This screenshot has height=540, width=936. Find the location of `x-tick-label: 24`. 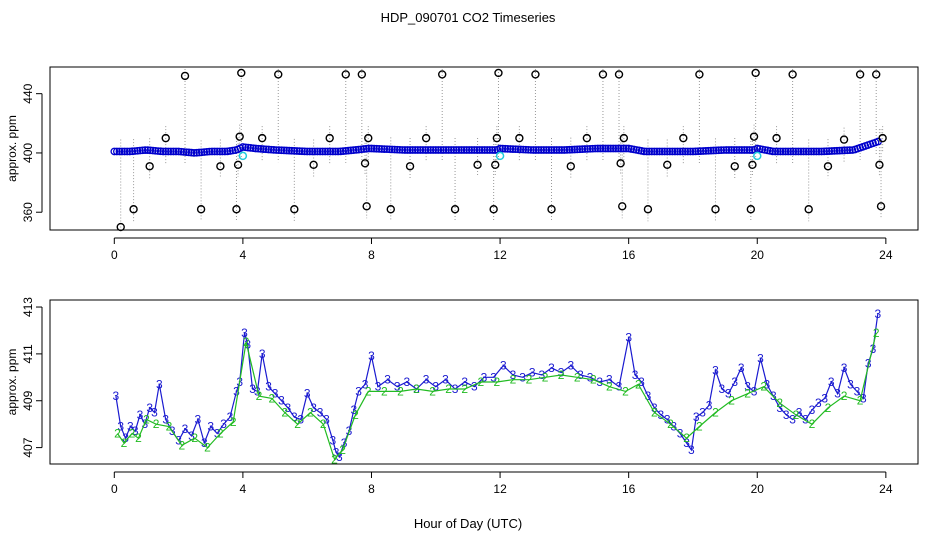

x-tick-label: 24 is located at coordinates (886, 255).